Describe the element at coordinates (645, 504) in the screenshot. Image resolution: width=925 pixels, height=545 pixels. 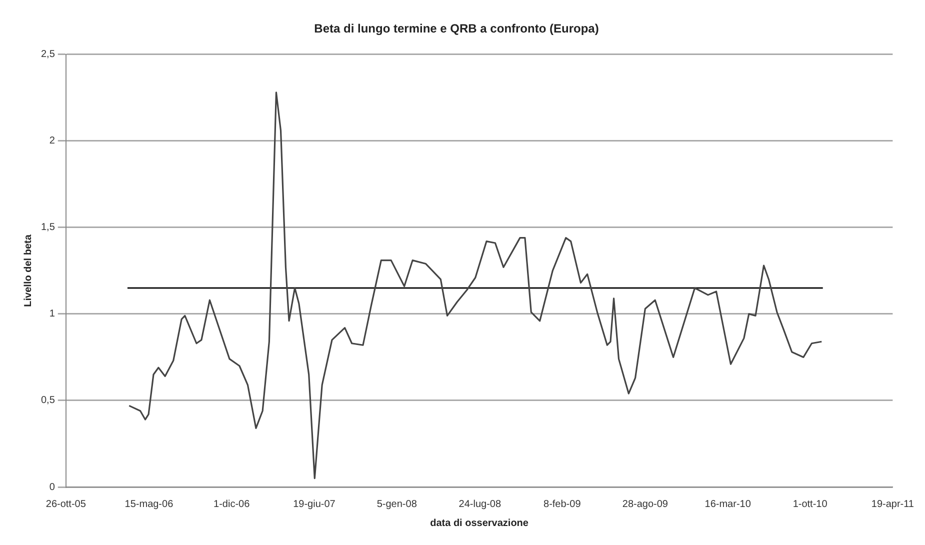
I see `x-tick-label: 28-ago-09` at that location.